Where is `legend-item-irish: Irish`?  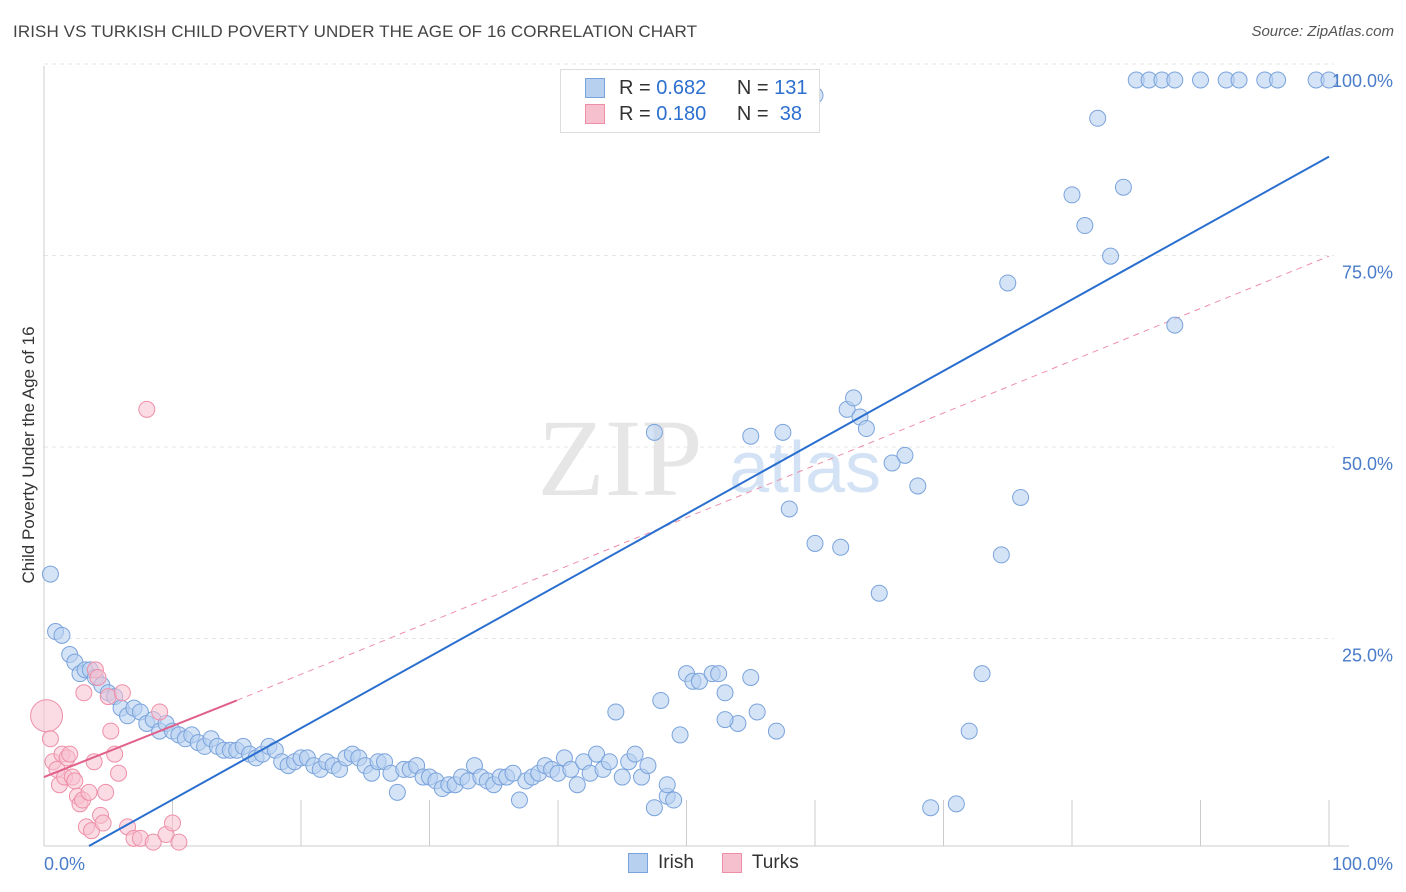
legend-item-irish: Irish is located at coordinates (661, 863).